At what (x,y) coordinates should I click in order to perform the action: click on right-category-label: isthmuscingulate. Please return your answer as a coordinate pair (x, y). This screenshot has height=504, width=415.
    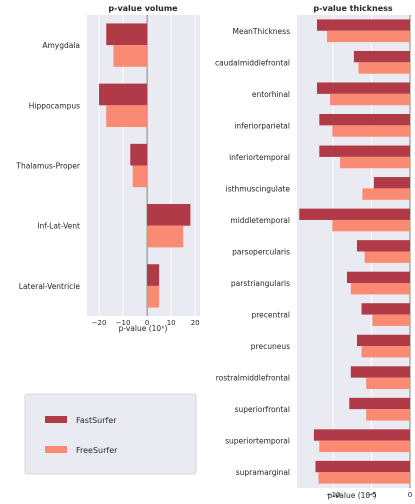
    Looking at the image, I should click on (258, 188).